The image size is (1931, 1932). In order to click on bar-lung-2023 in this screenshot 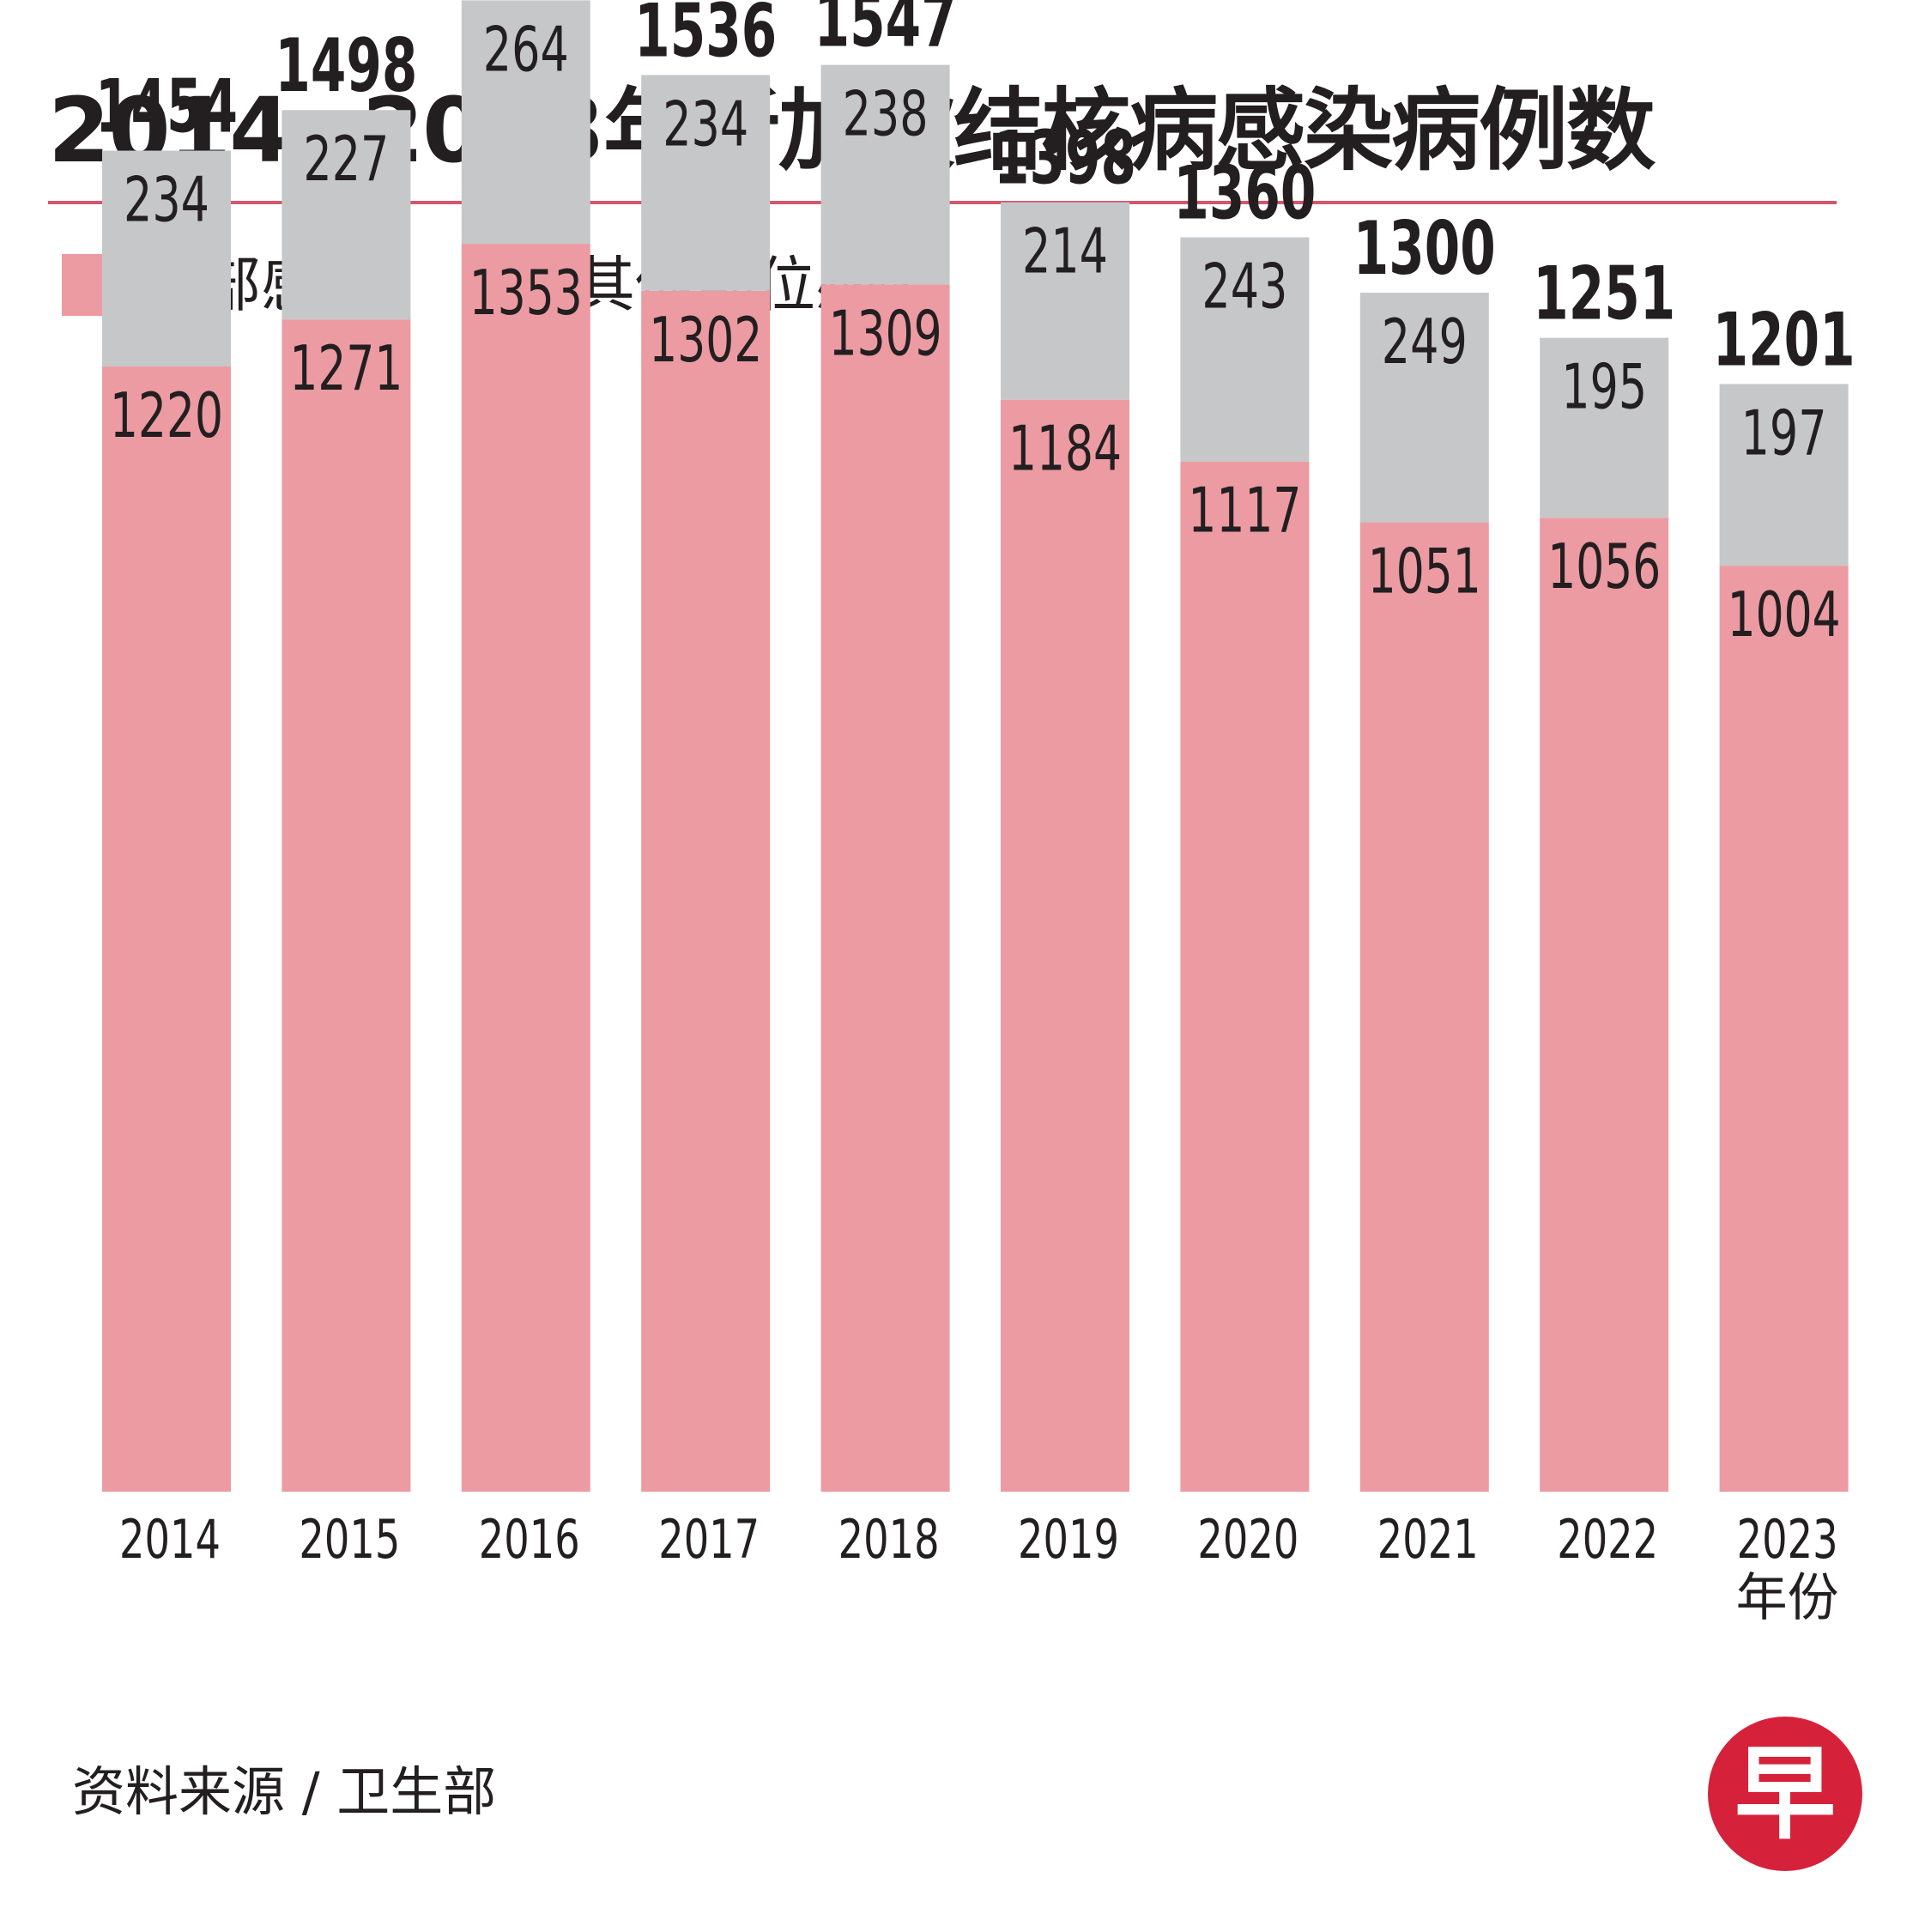, I will do `click(1784, 1029)`.